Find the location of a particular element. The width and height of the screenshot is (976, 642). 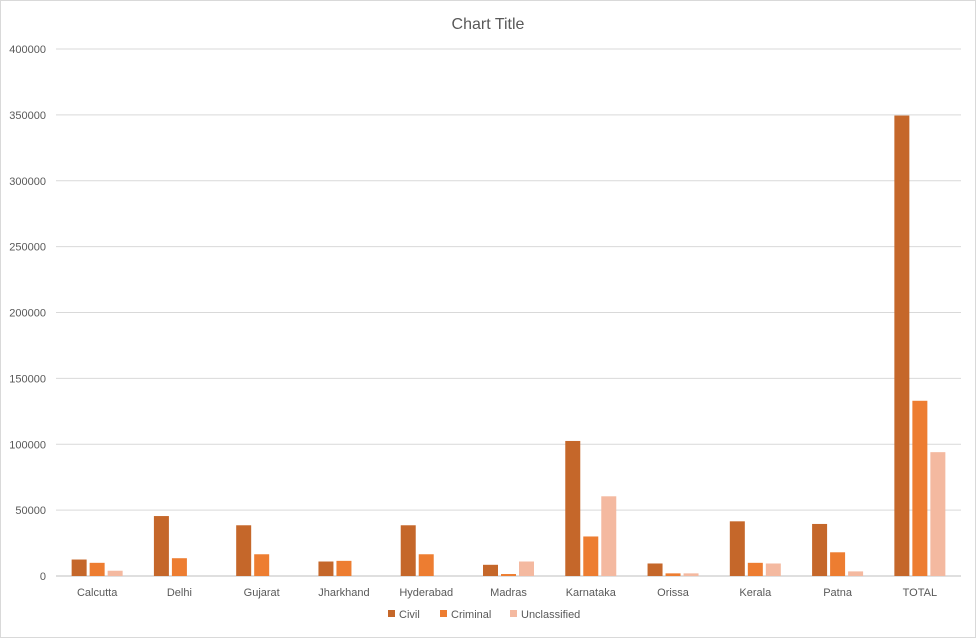

bar-civil-jharkhand is located at coordinates (326, 568).